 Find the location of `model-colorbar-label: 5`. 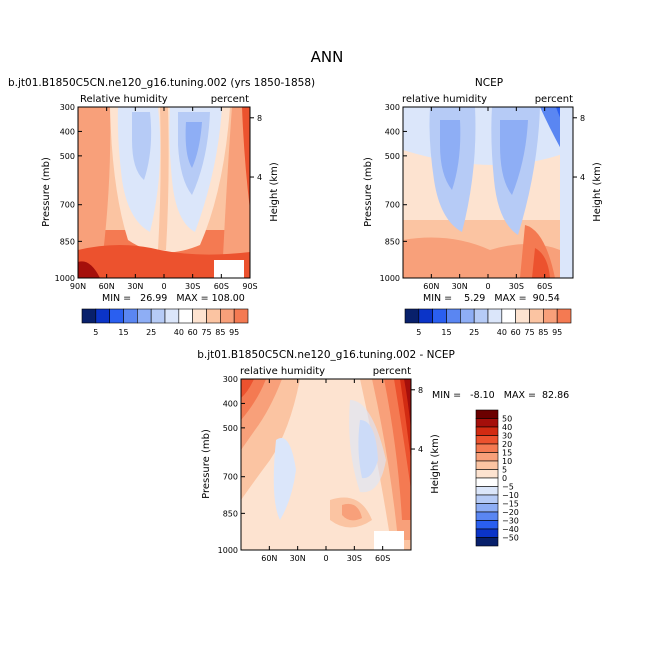

model-colorbar-label: 5 is located at coordinates (95, 332).